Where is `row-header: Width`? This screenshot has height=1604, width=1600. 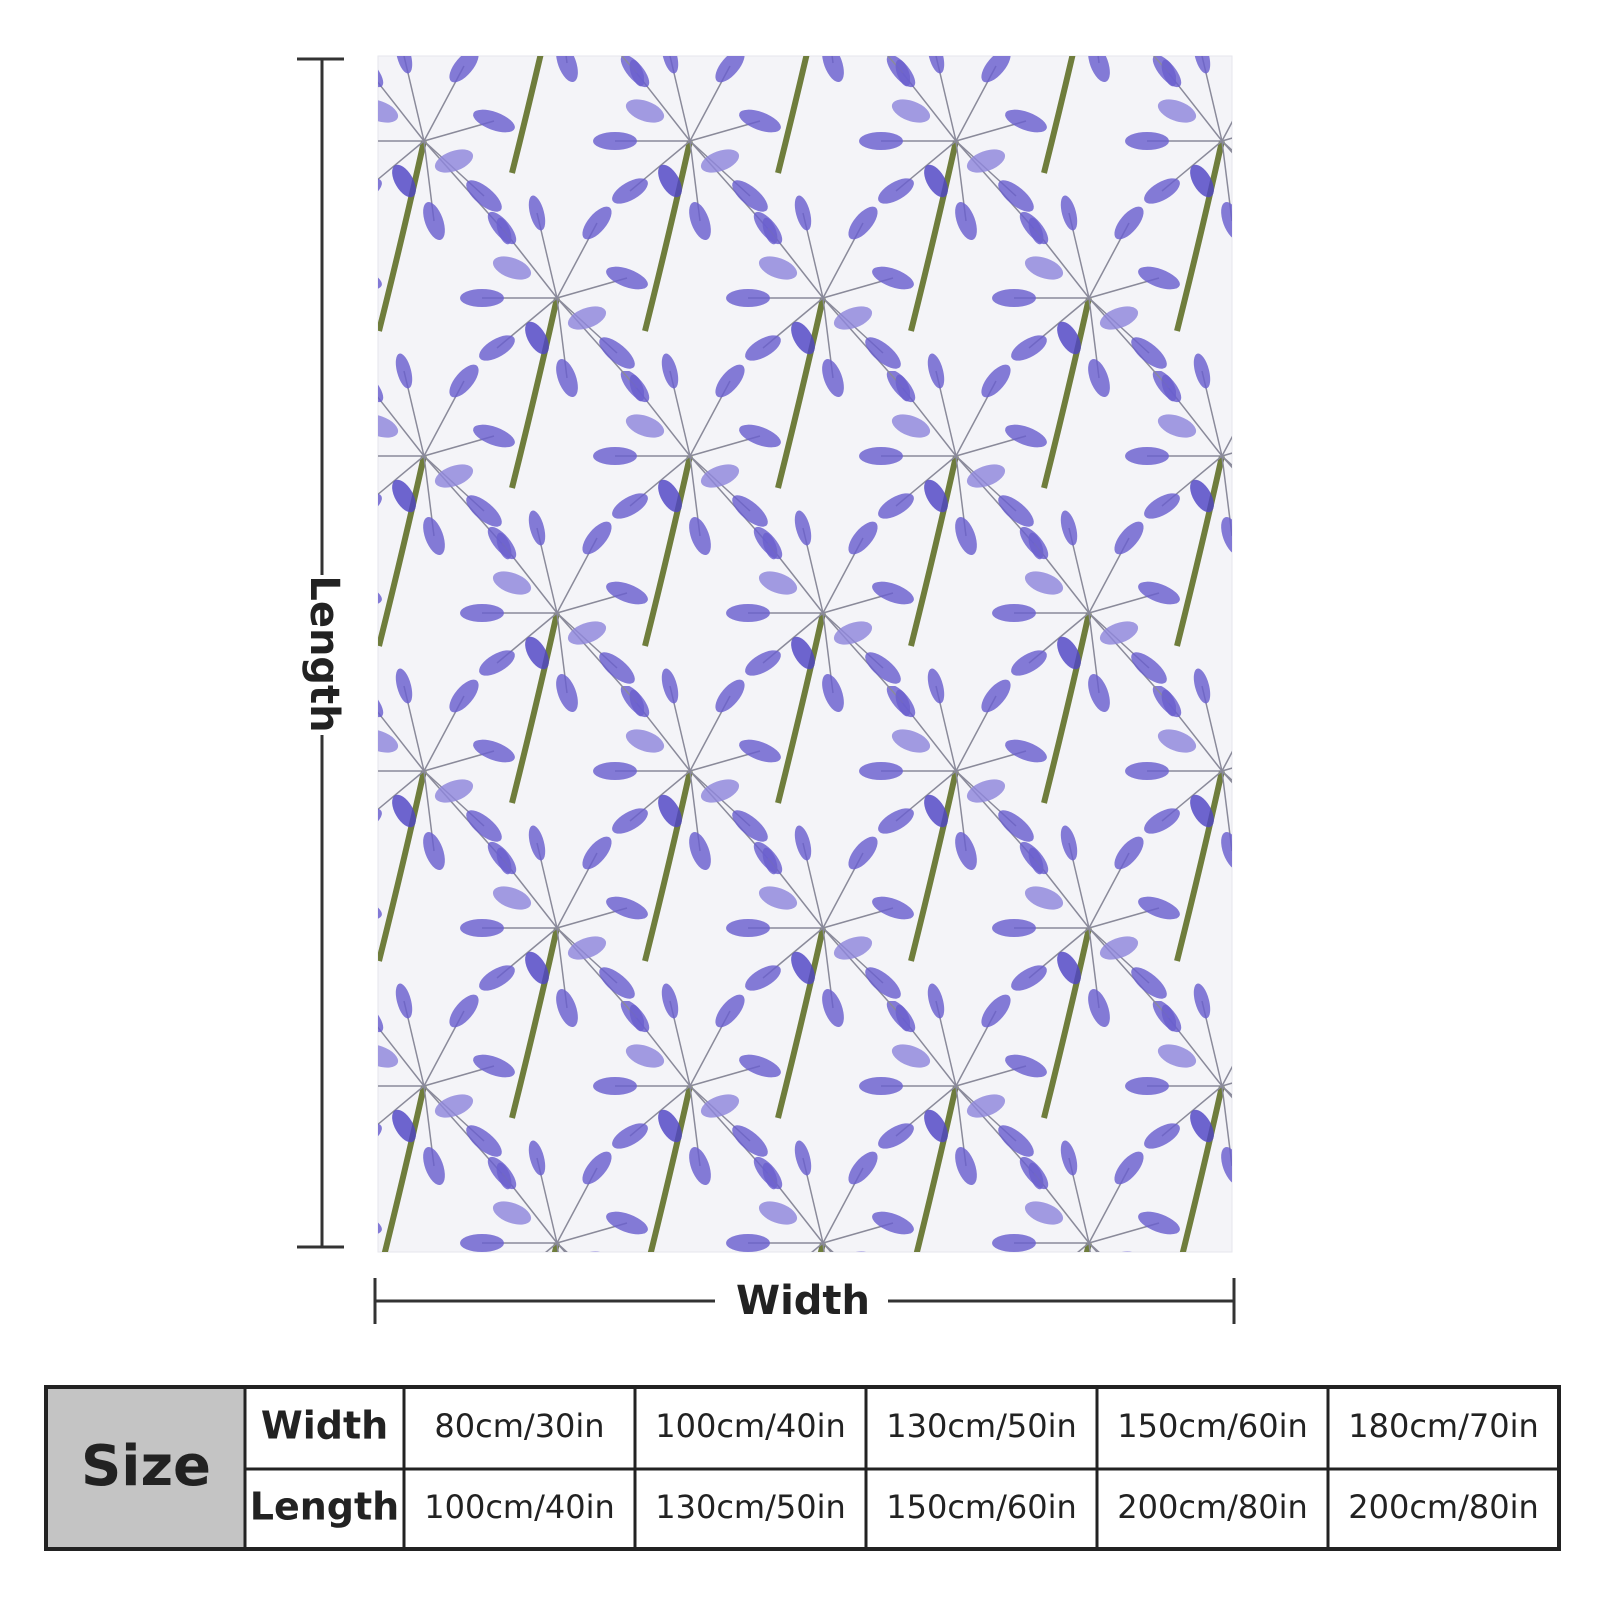 row-header: Width is located at coordinates (324, 1426).